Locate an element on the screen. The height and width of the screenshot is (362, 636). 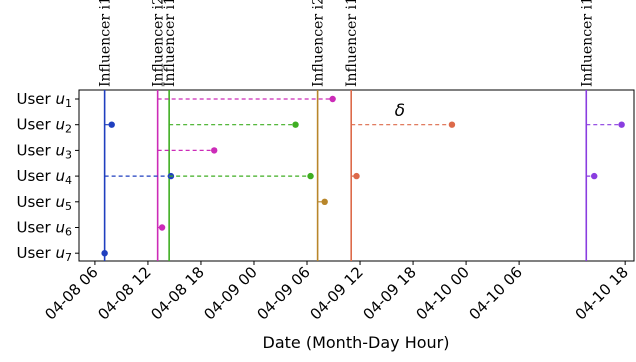
y-tick-label-1: User u1 is located at coordinates (44, 100).